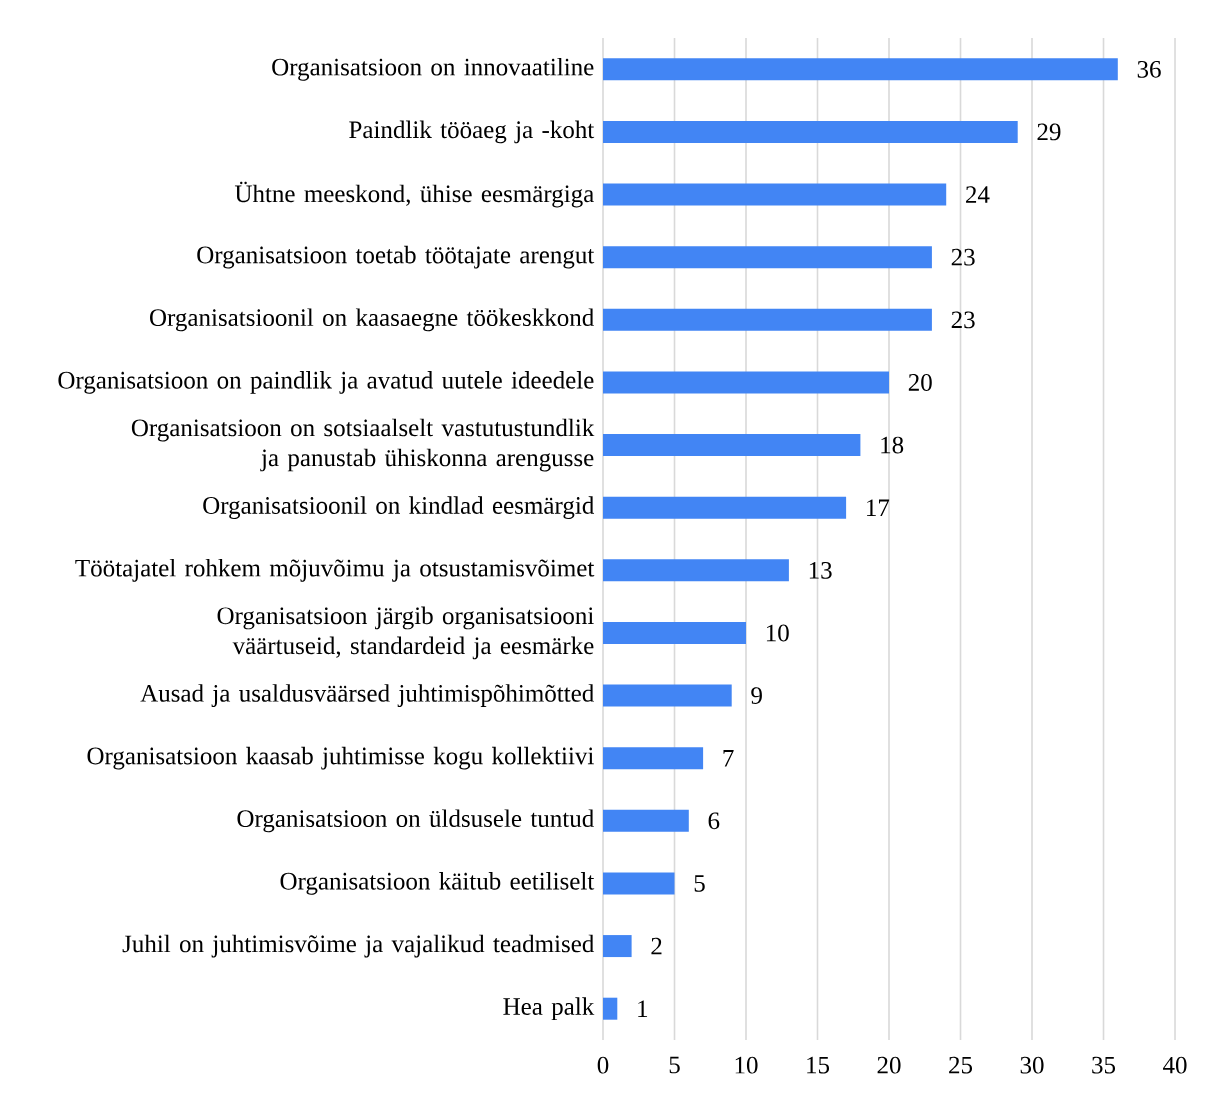 The height and width of the screenshot is (1097, 1208). I want to click on y-tick-label: Organisatsioon toetab töötajate arengut, so click(396, 257).